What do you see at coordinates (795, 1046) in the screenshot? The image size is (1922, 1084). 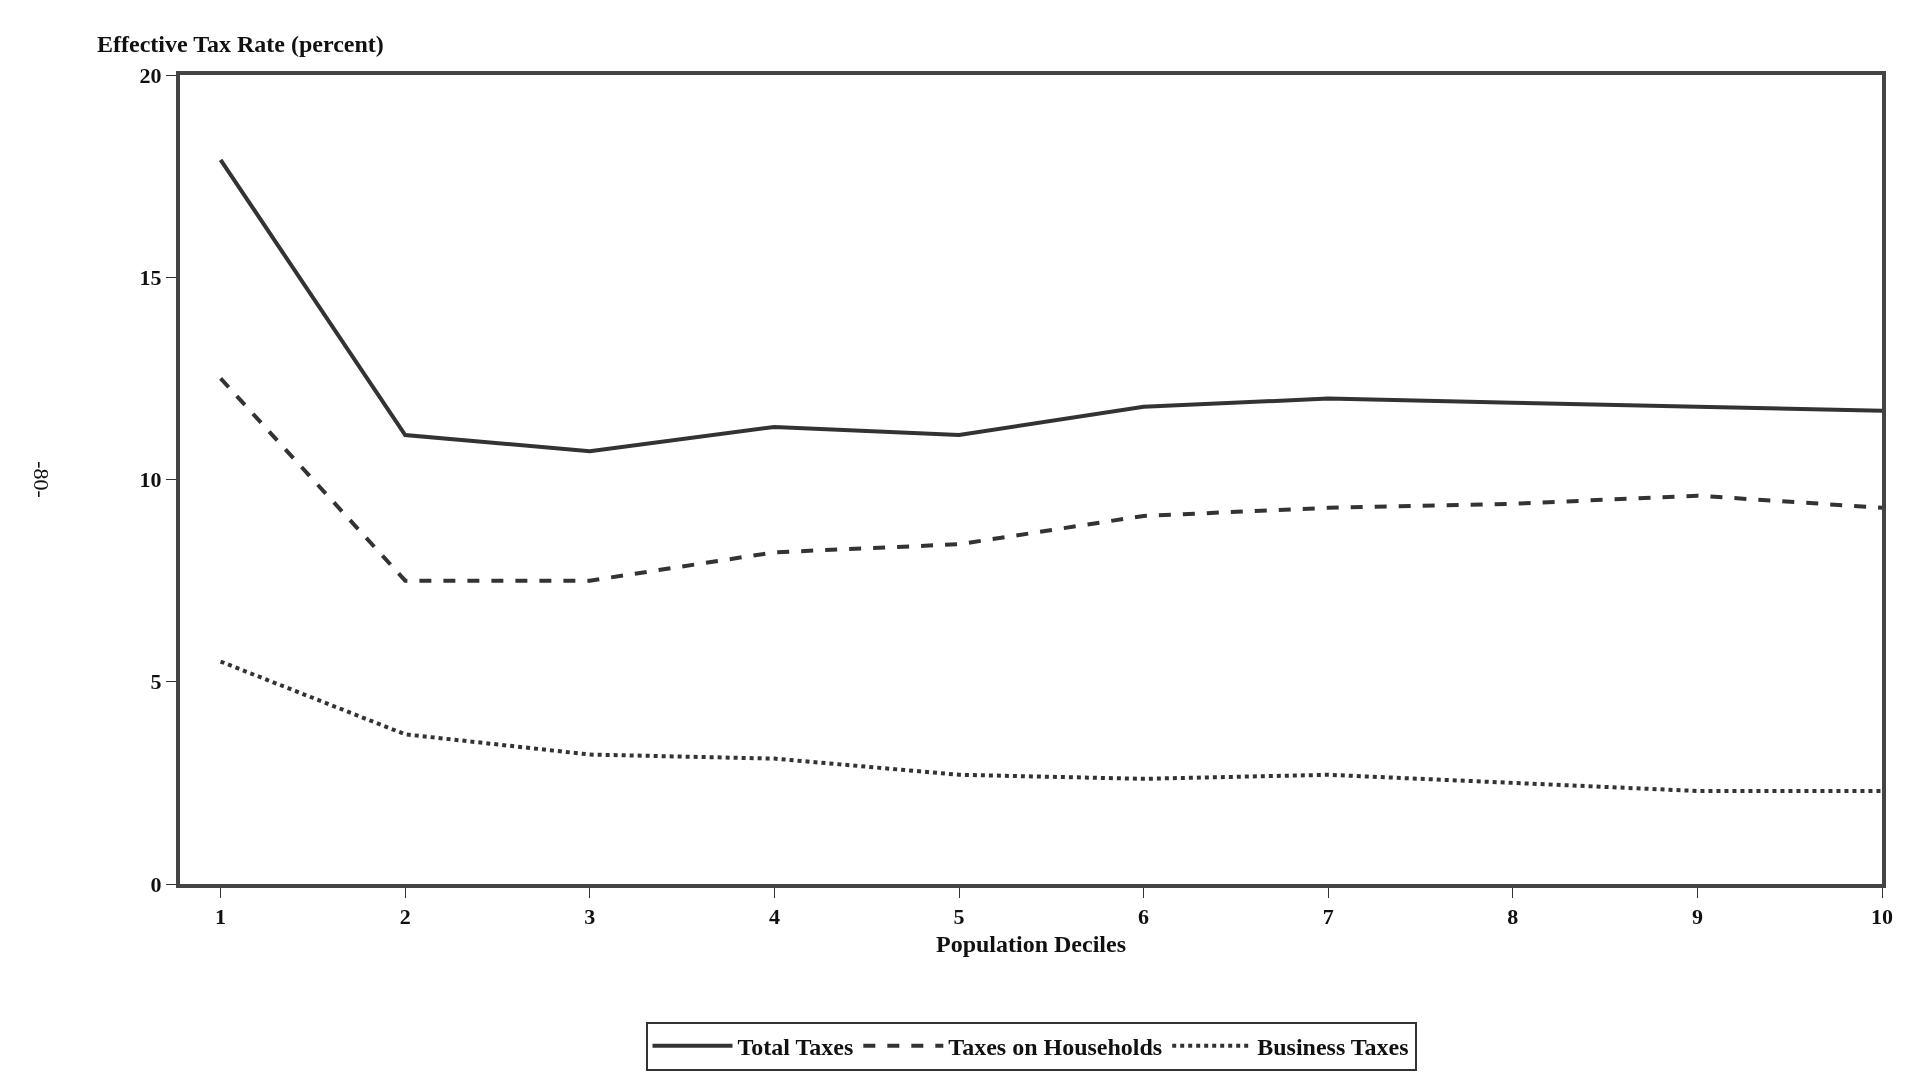 I see `legend-label: Total Taxes` at bounding box center [795, 1046].